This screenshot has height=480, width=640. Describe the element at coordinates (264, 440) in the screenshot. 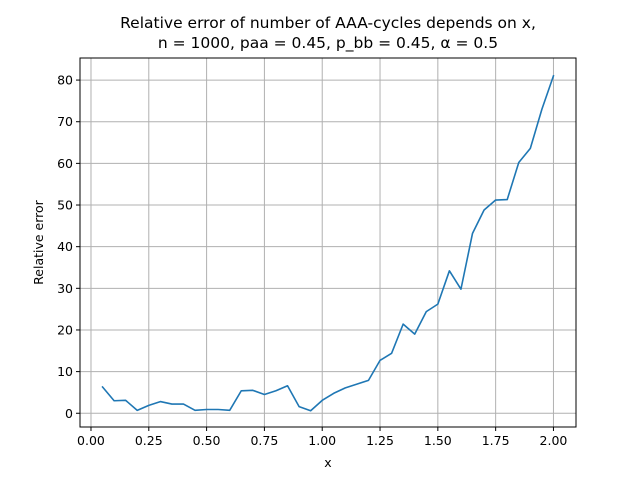

I see `x-tick-label: 0.75` at that location.